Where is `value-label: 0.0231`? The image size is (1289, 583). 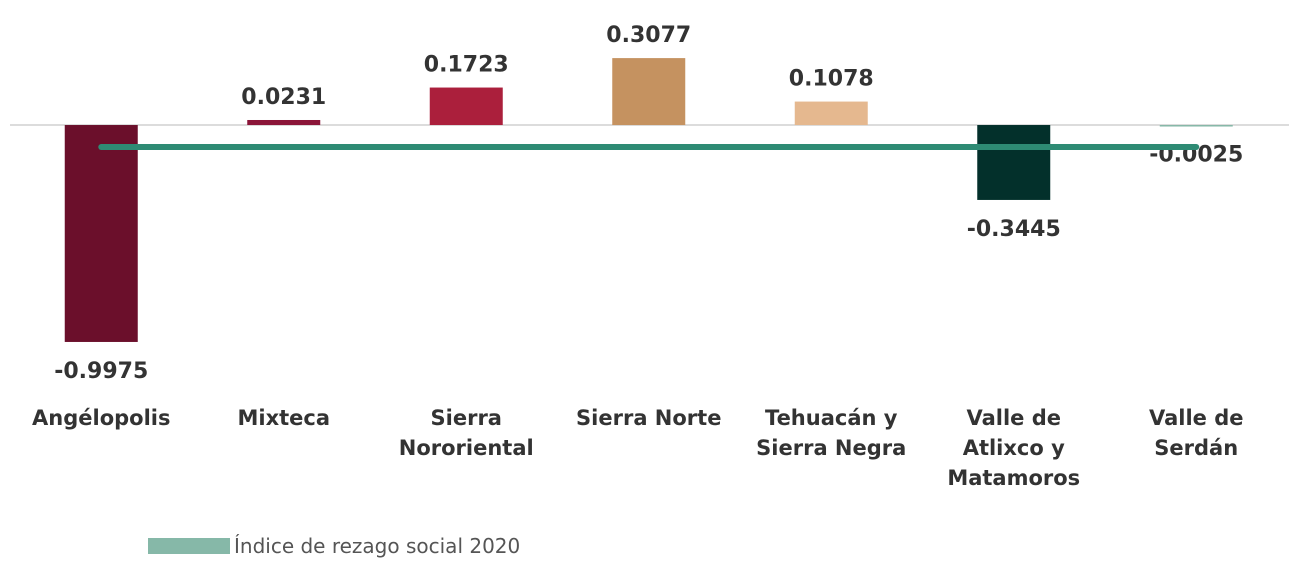 value-label: 0.0231 is located at coordinates (283, 97).